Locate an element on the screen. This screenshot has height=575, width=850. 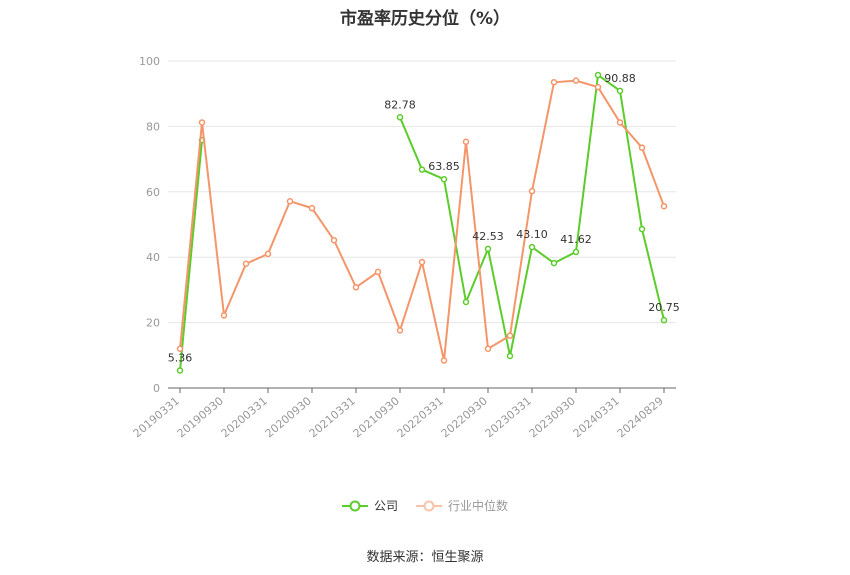
legend-item-industry: 行业中位数 is located at coordinates (462, 505).